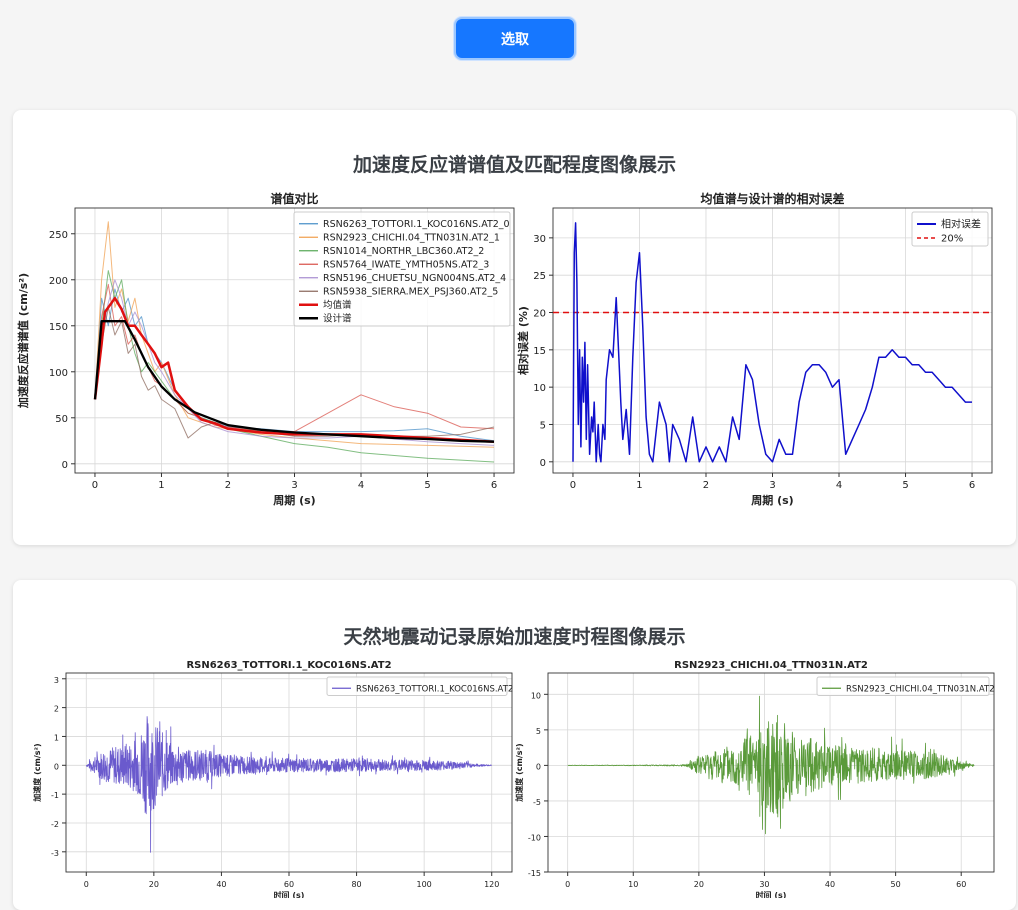 The width and height of the screenshot is (1018, 910). I want to click on history-legend: RSN2923_CHICHI.04_TTN031N.AT2, so click(905, 686).